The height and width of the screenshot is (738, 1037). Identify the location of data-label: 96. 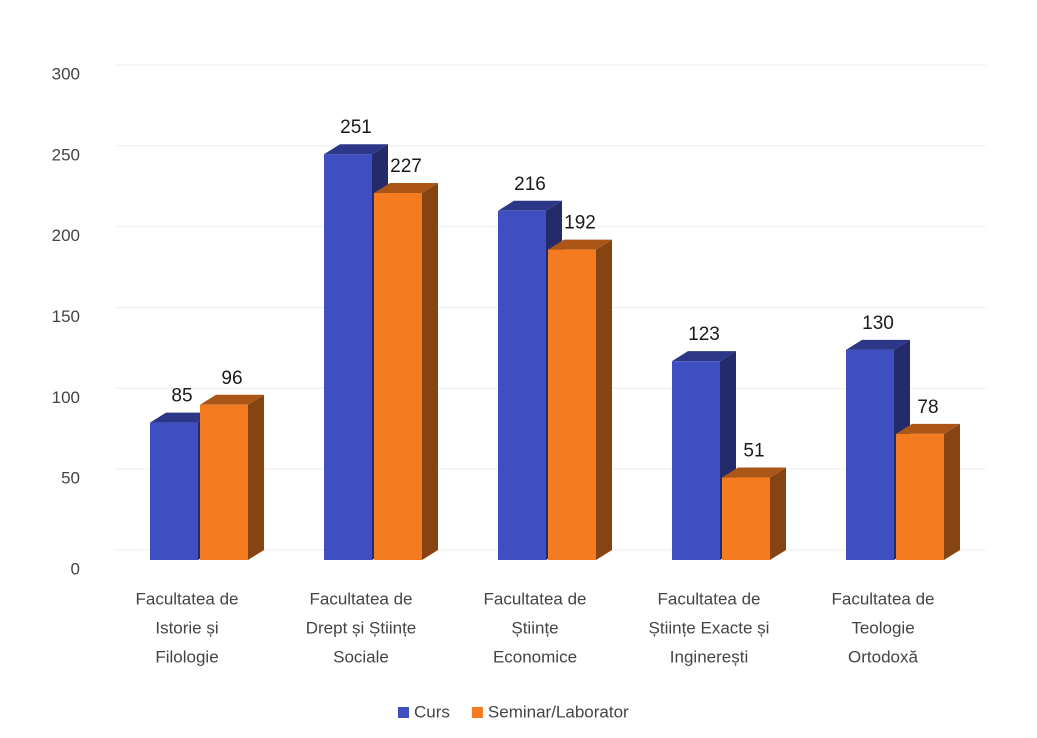
(231, 378).